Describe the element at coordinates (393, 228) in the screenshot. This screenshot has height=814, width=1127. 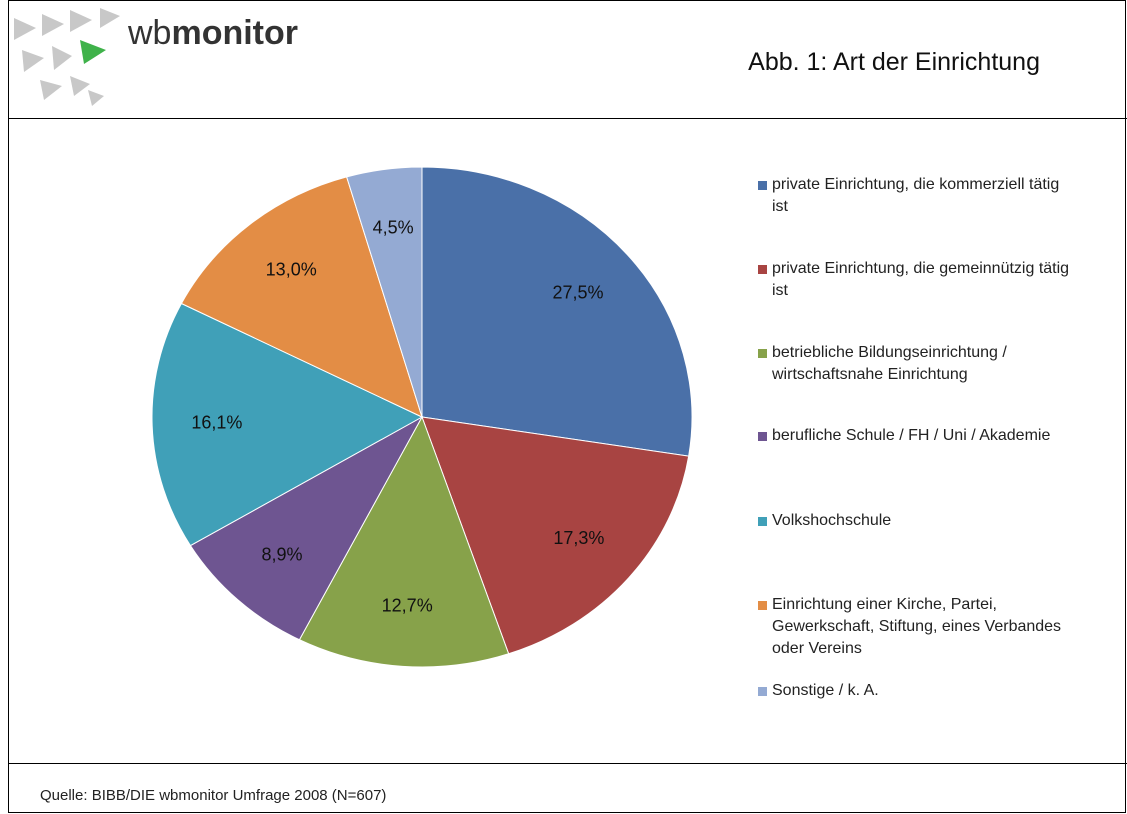
I see `data-label: 4,5%` at that location.